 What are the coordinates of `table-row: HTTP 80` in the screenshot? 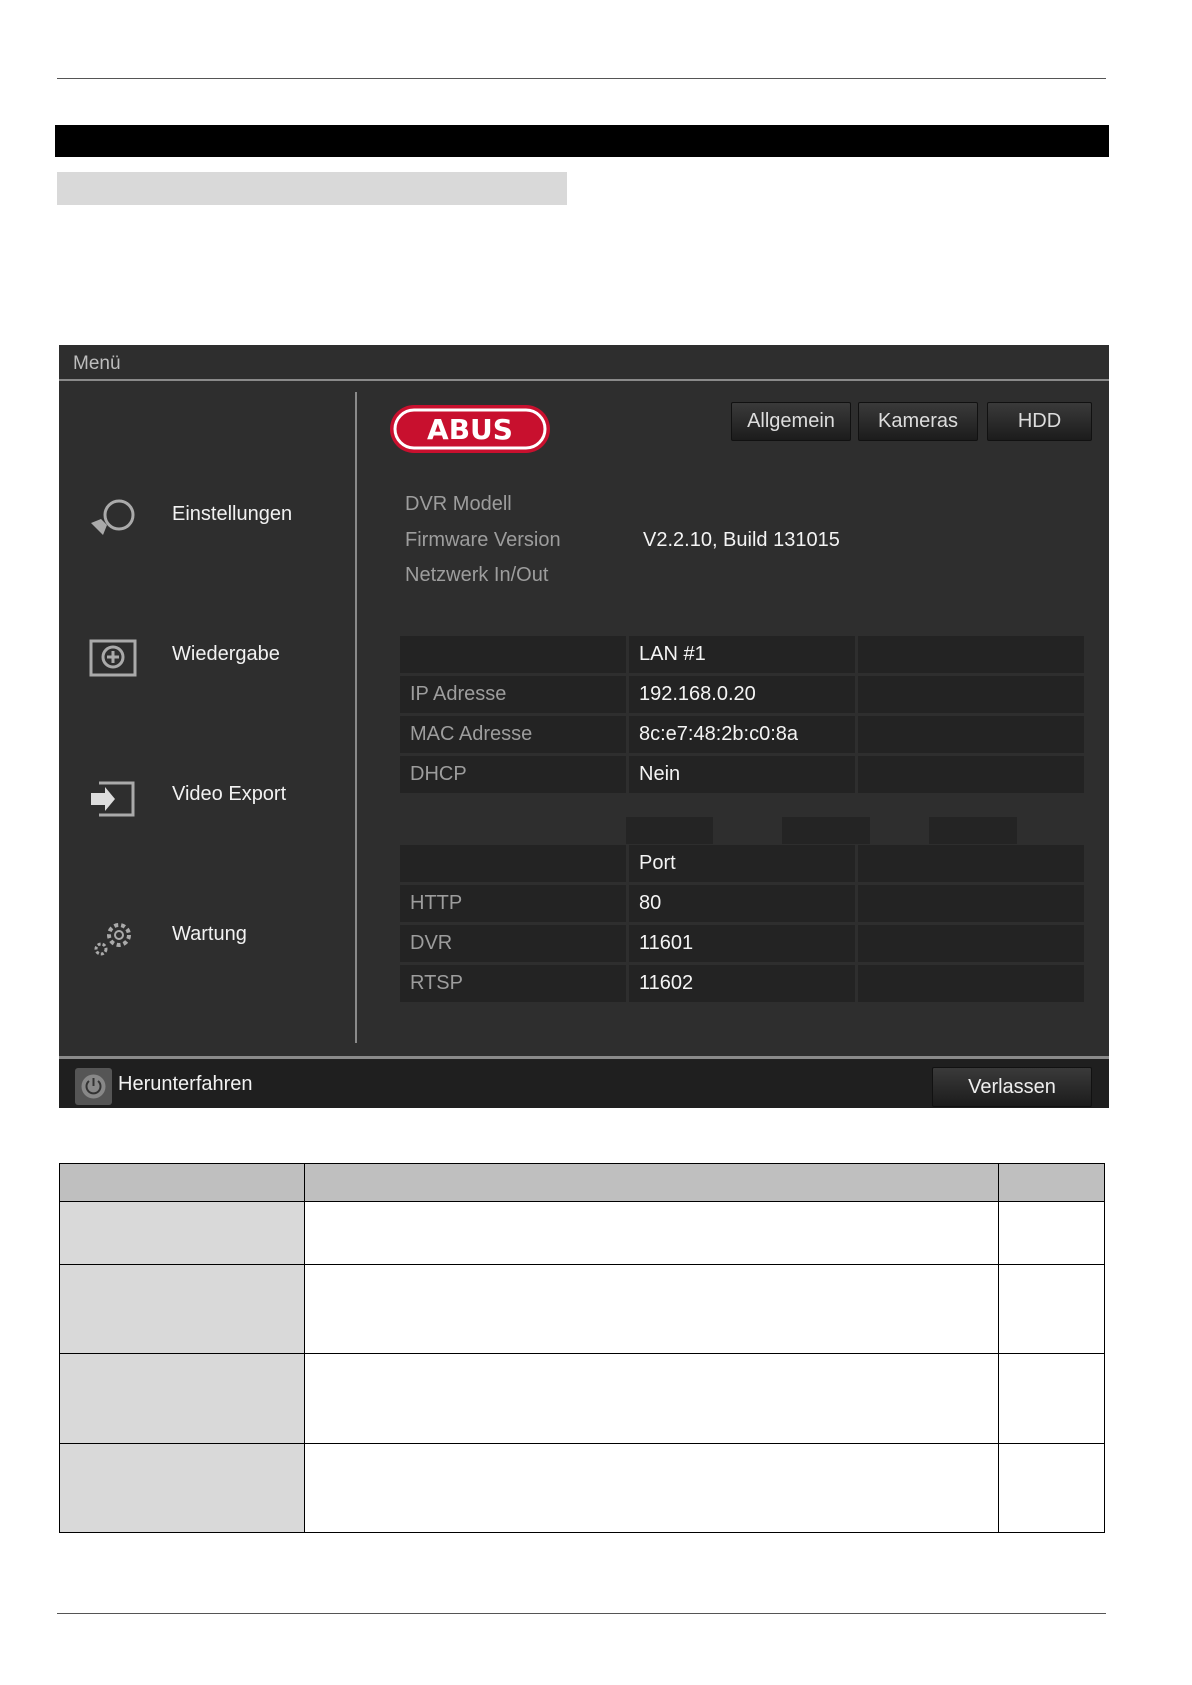 It's located at (742, 903).